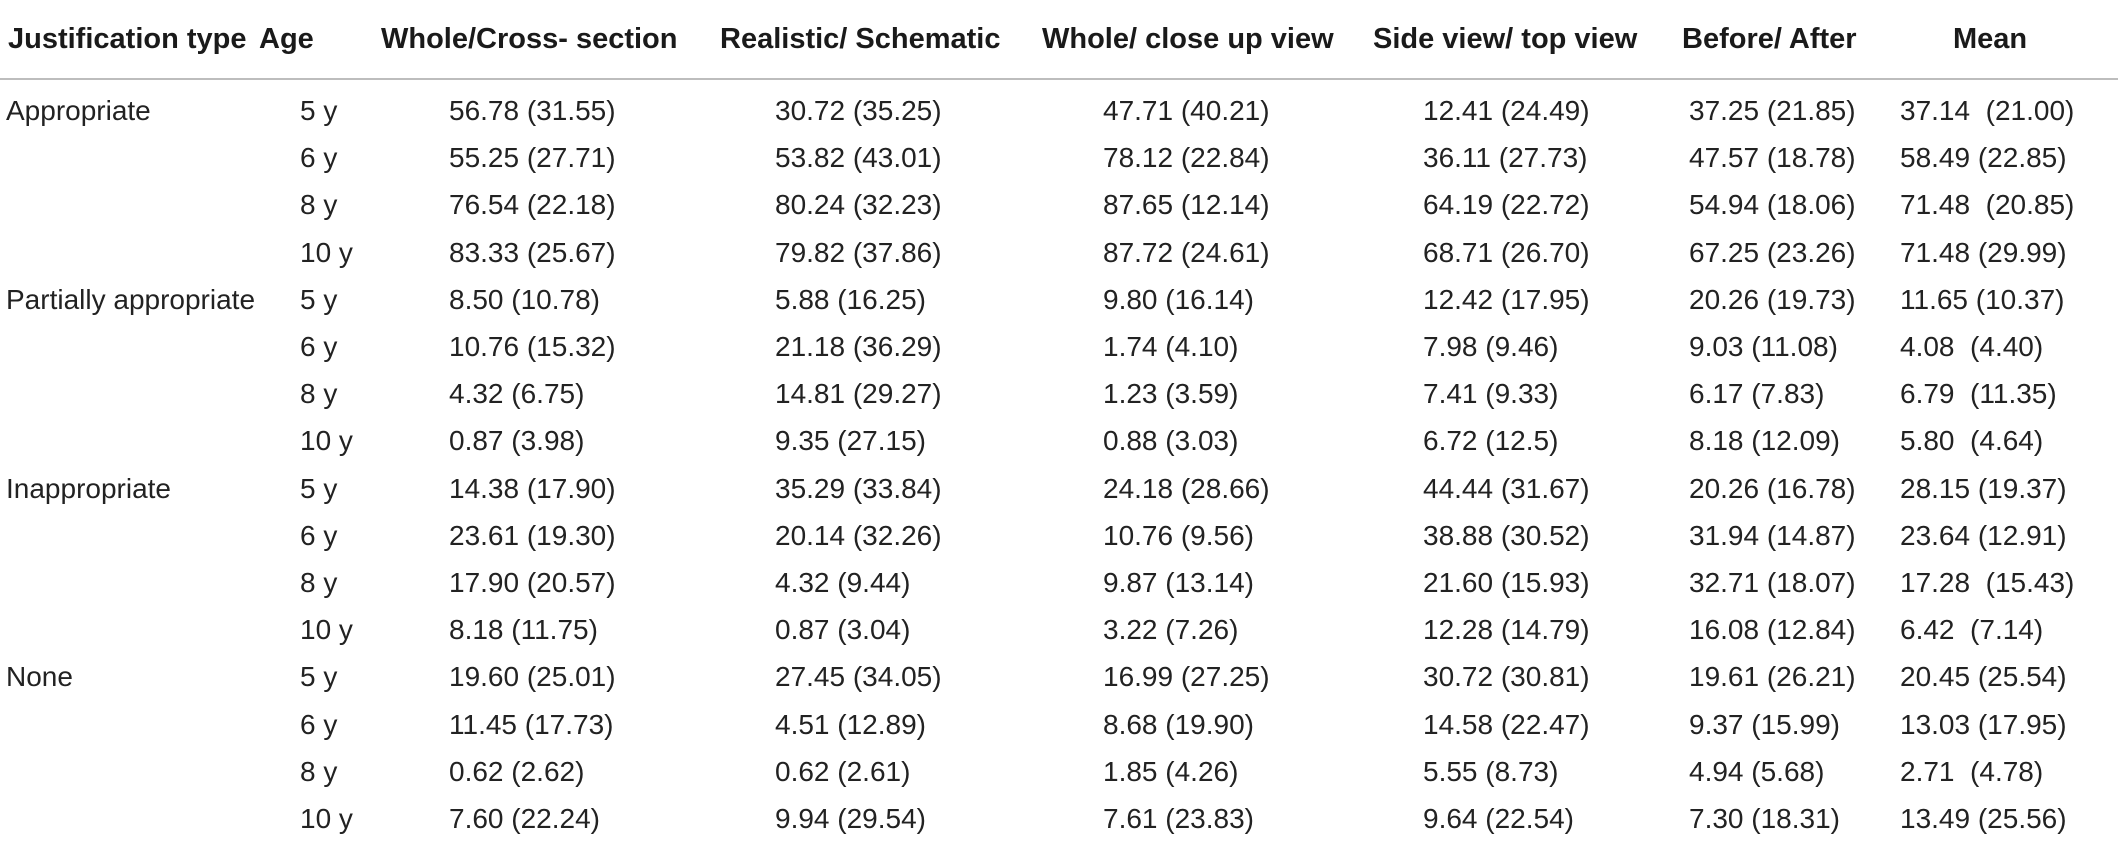  What do you see at coordinates (517, 394) in the screenshot?
I see `cell-whole-cross-section: 4.32 (6.75)` at bounding box center [517, 394].